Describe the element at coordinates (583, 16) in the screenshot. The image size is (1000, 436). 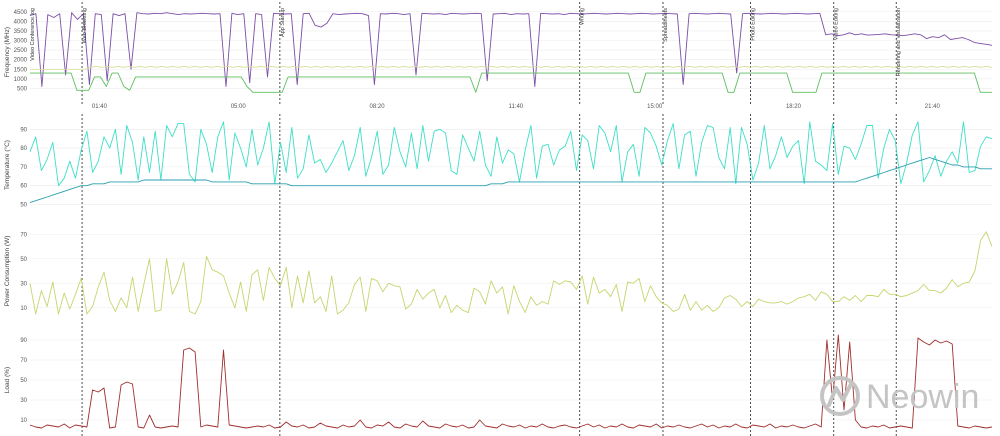
I see `phase-label: Writing` at that location.